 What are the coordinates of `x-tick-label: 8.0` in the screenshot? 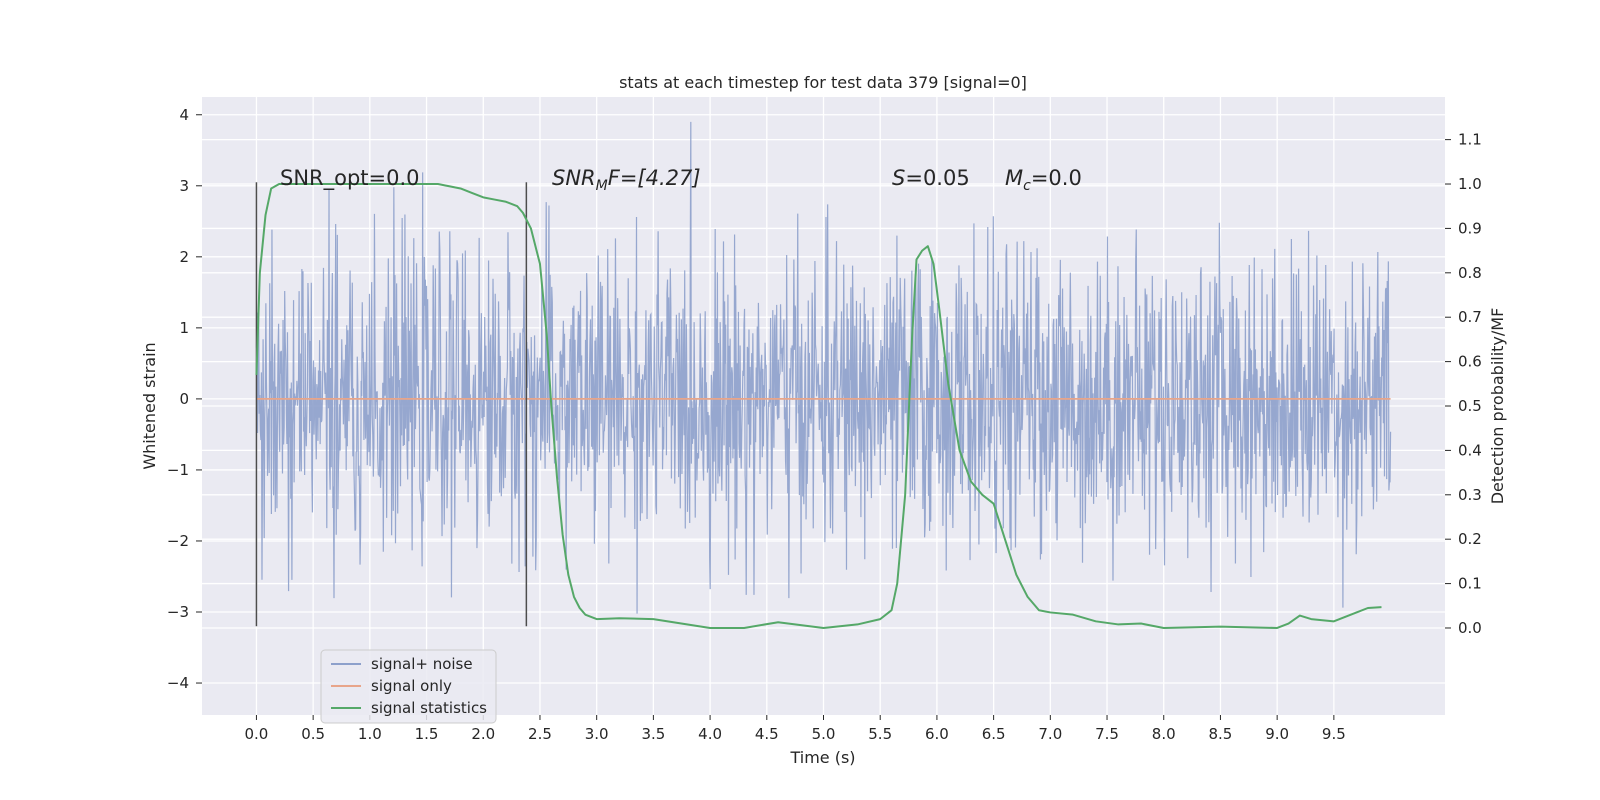 It's located at (1164, 734).